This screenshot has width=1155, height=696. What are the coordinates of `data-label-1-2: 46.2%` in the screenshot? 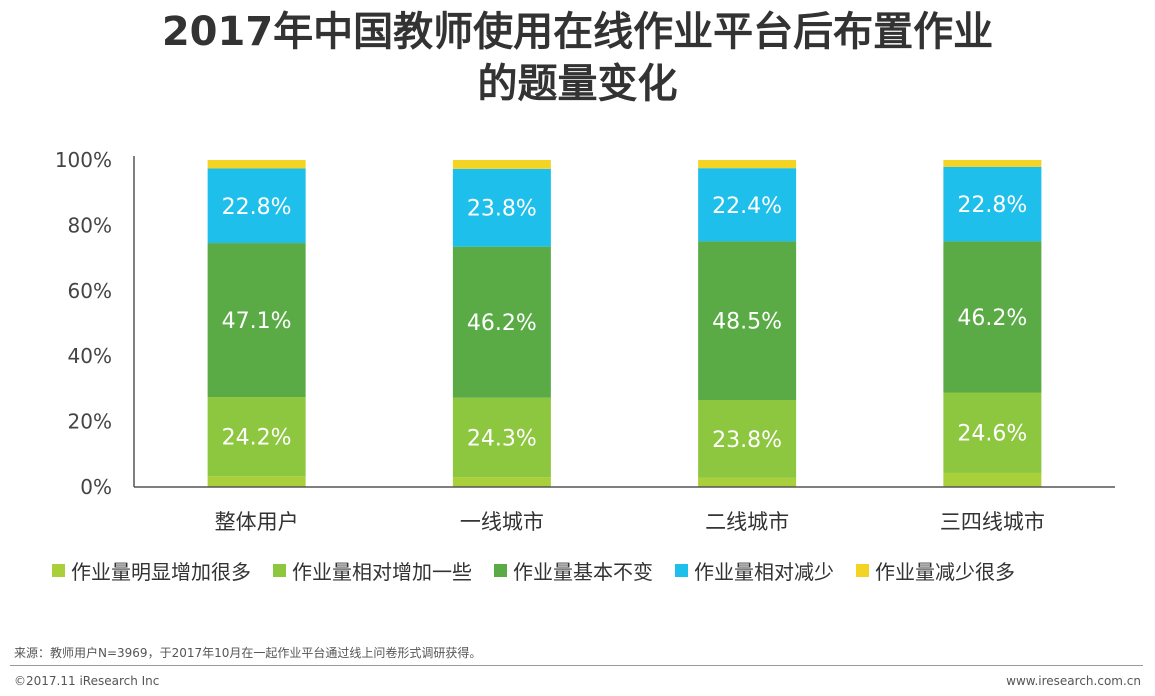 It's located at (502, 323).